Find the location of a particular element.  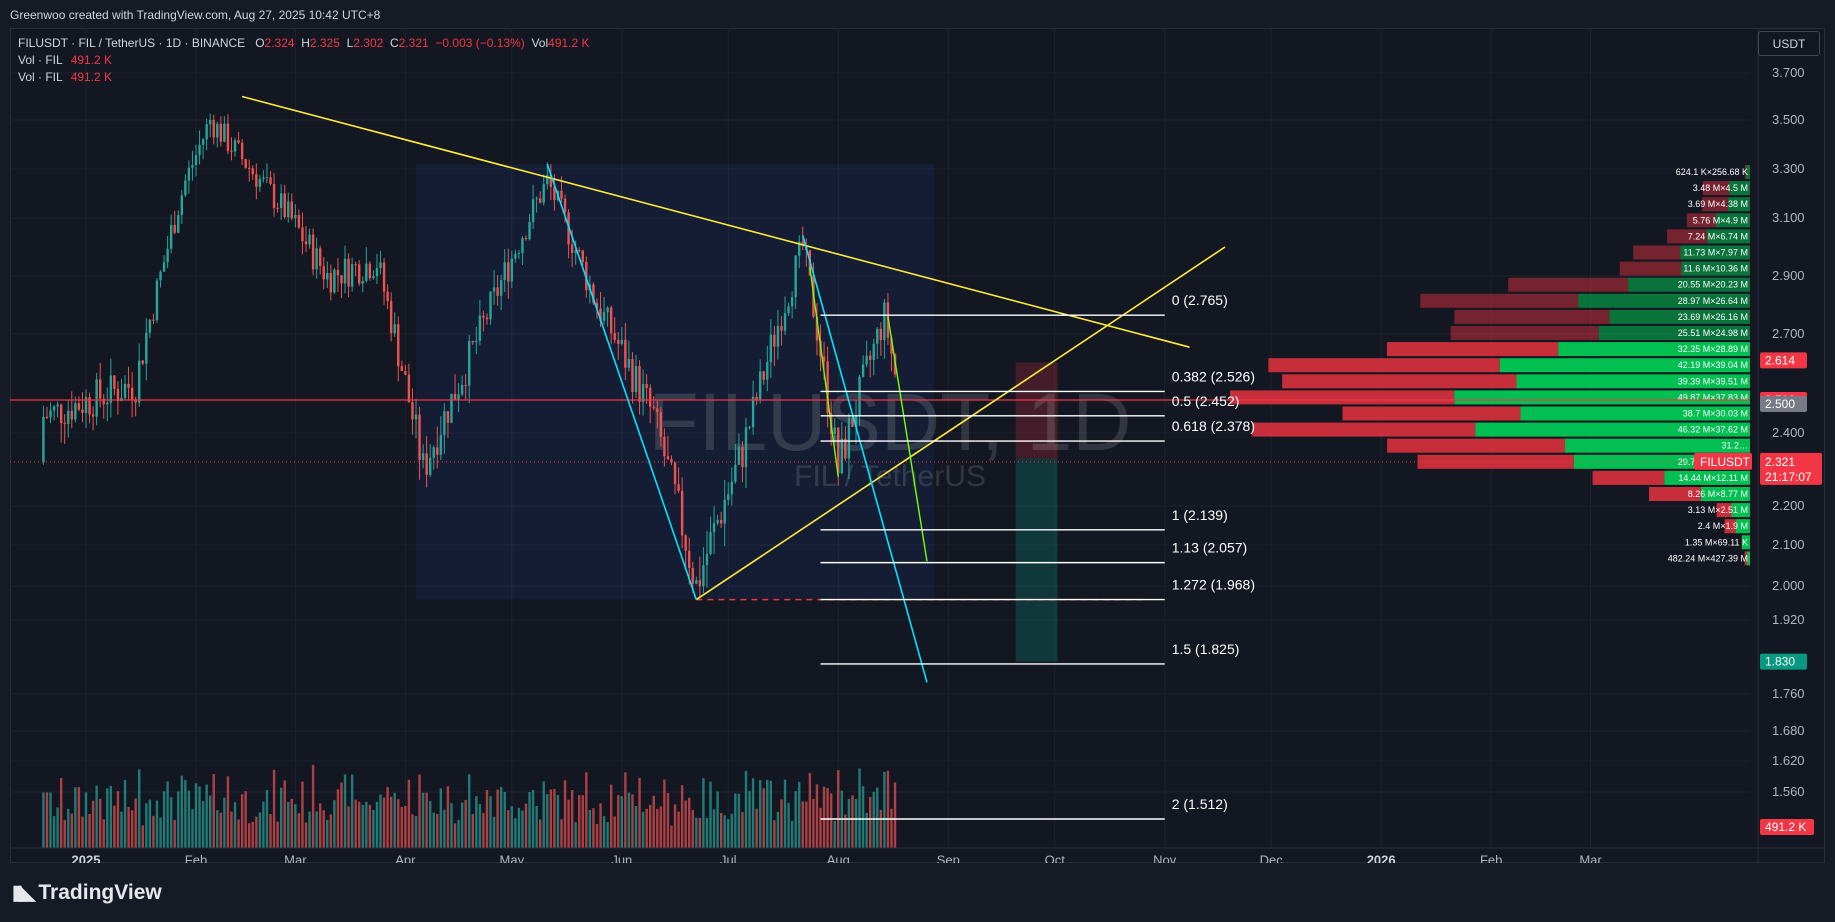

cyan-projection-line is located at coordinates (865, 459).